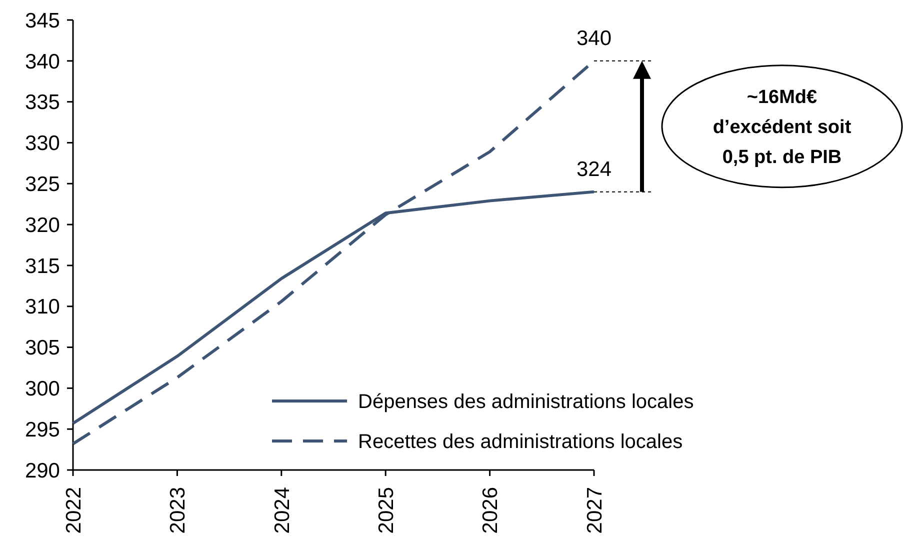  I want to click on text: ~16Md€ d’excédent soit 0,5 pt. de PIB, so click(782, 127).